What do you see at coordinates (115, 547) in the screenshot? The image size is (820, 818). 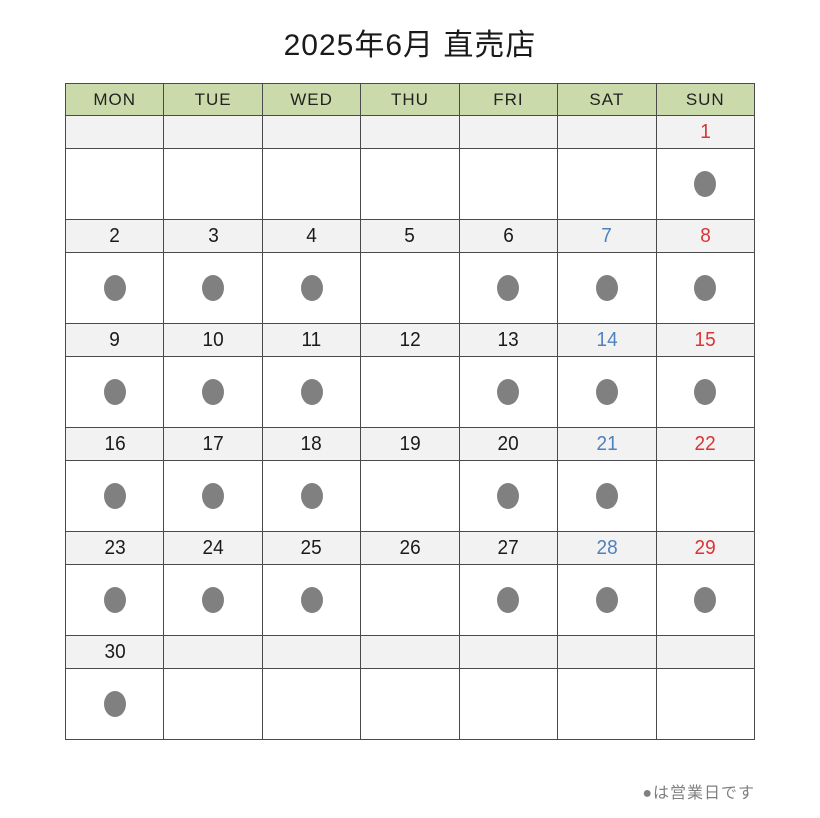 I see `date-number: 23` at bounding box center [115, 547].